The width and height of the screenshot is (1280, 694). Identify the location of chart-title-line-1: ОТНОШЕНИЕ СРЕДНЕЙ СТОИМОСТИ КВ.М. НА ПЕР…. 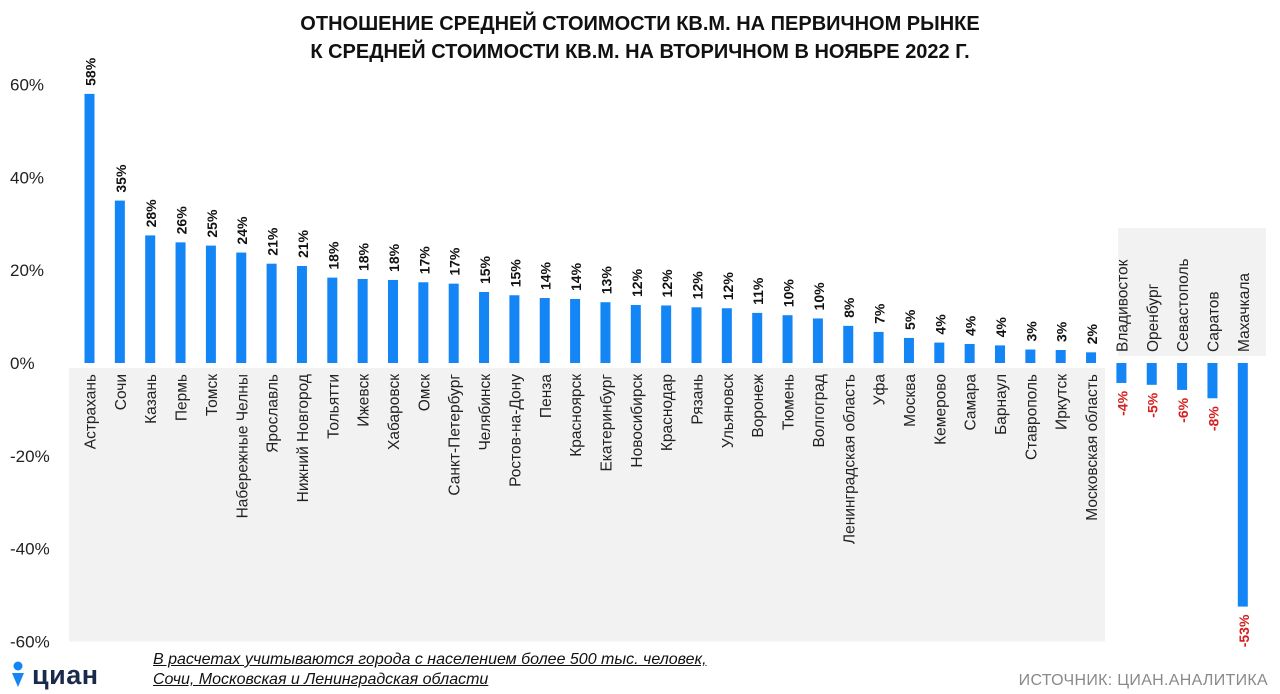
(640, 24).